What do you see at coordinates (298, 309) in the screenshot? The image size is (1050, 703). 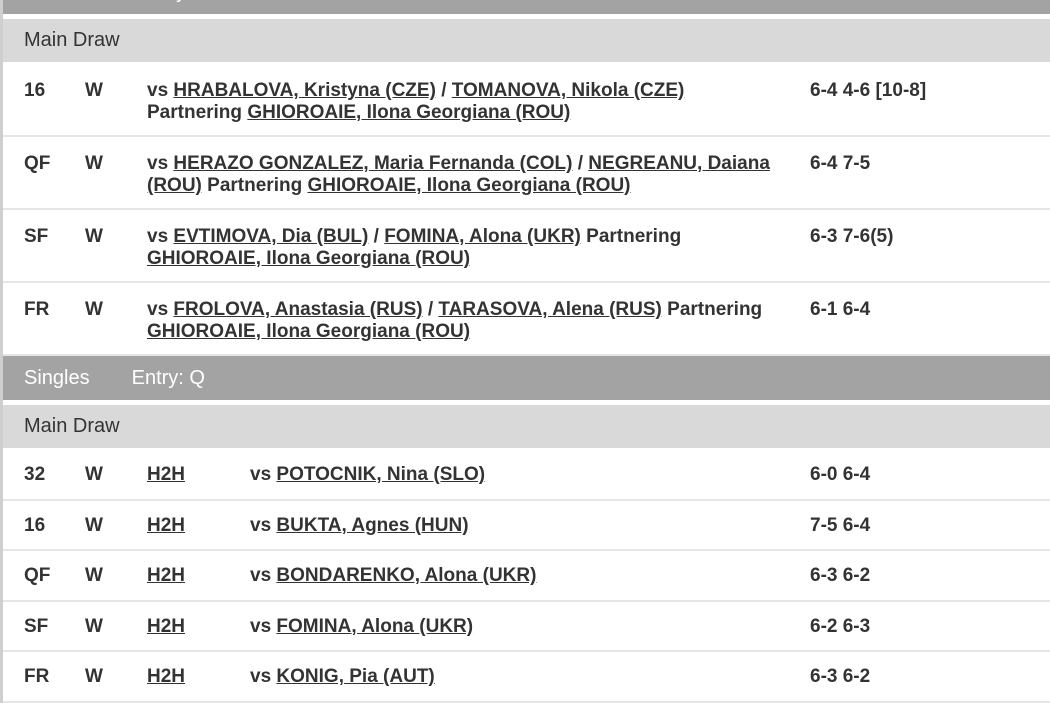 I see `opponent-link: FROLOVA, Anastasia (RUS)` at bounding box center [298, 309].